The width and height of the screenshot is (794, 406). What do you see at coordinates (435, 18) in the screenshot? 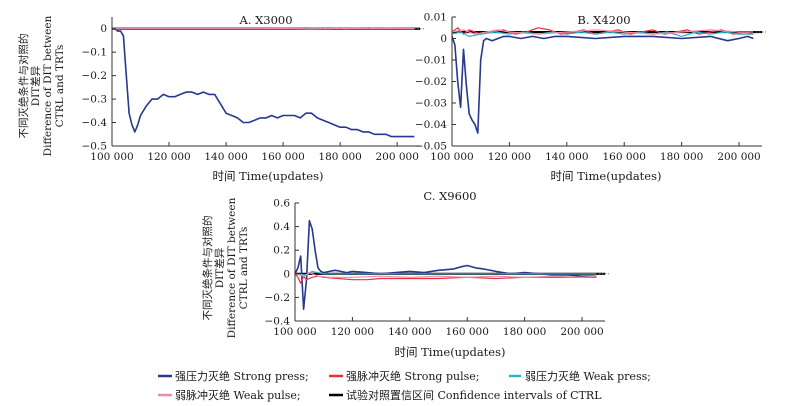
I see `y-tick-label: 0.01` at bounding box center [435, 18].